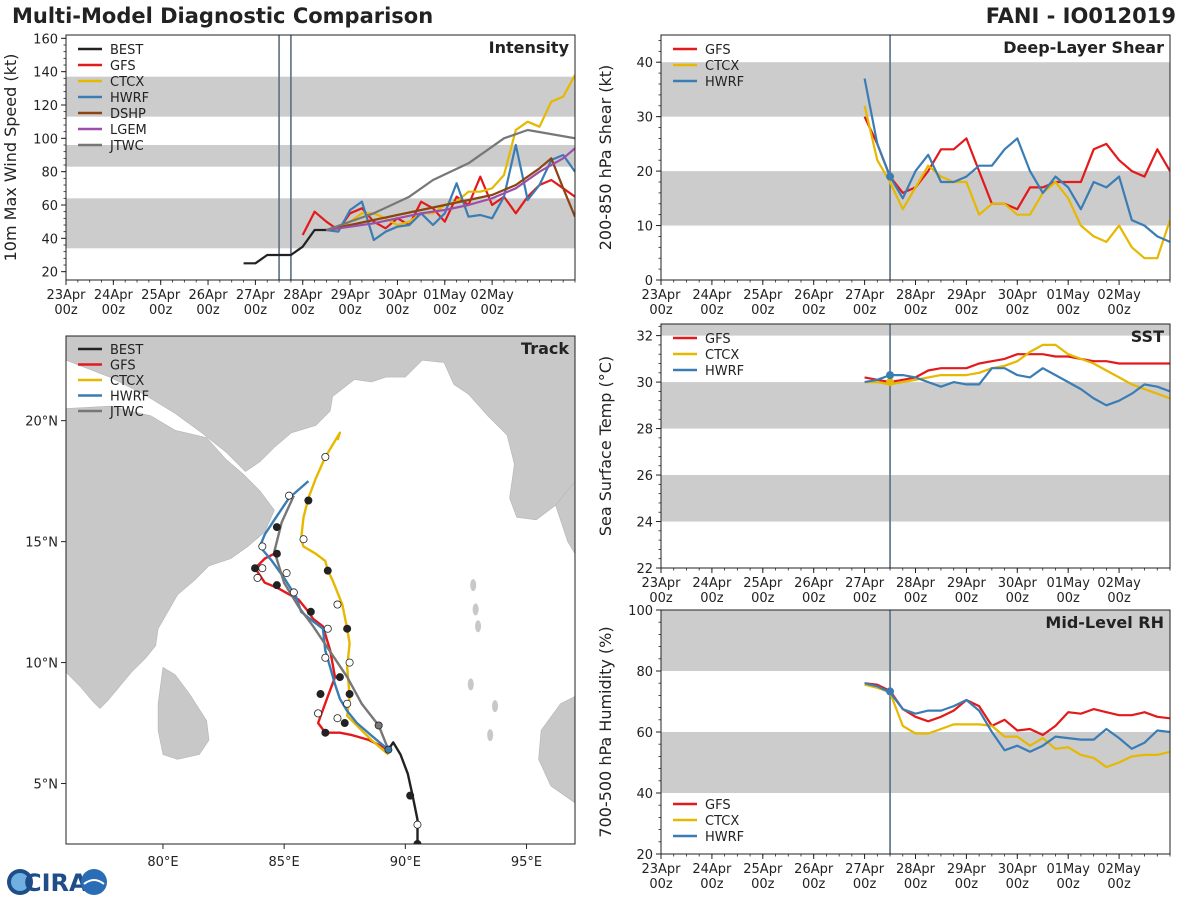 This screenshot has height=900, width=1200. What do you see at coordinates (403, 792) in the screenshot?
I see `track-series-best` at bounding box center [403, 792].